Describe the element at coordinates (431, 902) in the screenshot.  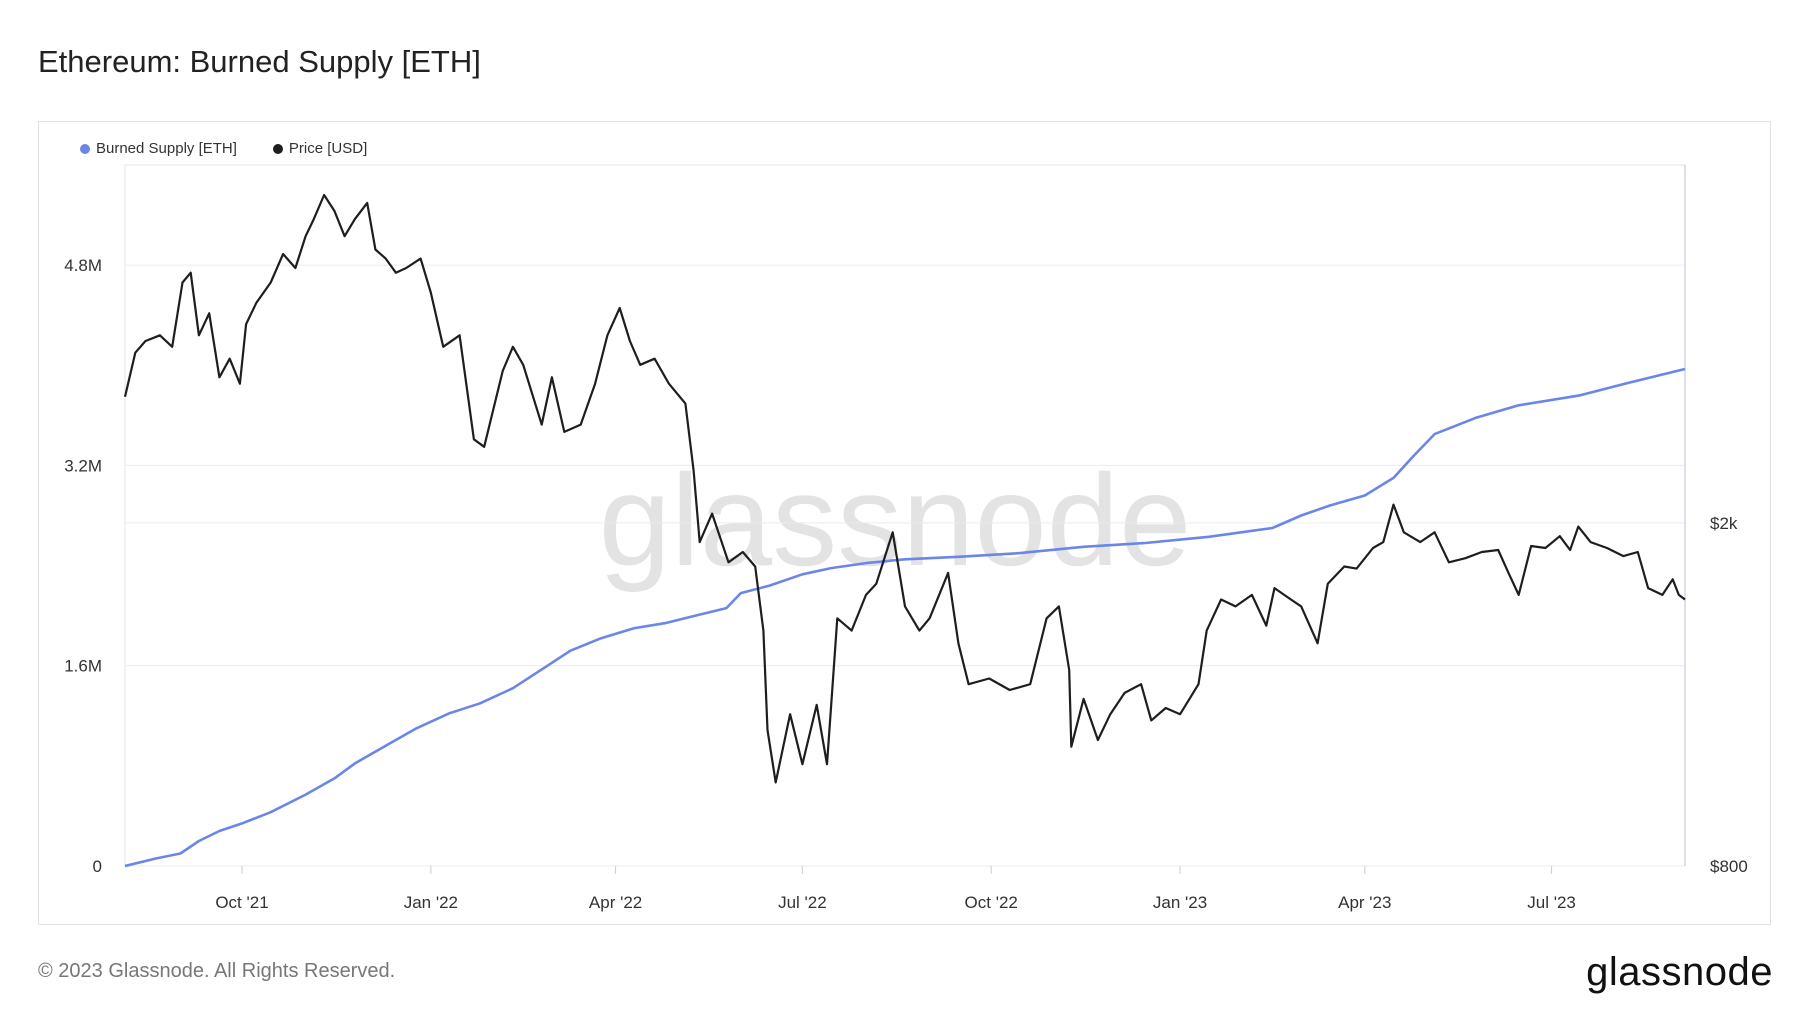
I see `x-tick-label: Jan '22` at that location.